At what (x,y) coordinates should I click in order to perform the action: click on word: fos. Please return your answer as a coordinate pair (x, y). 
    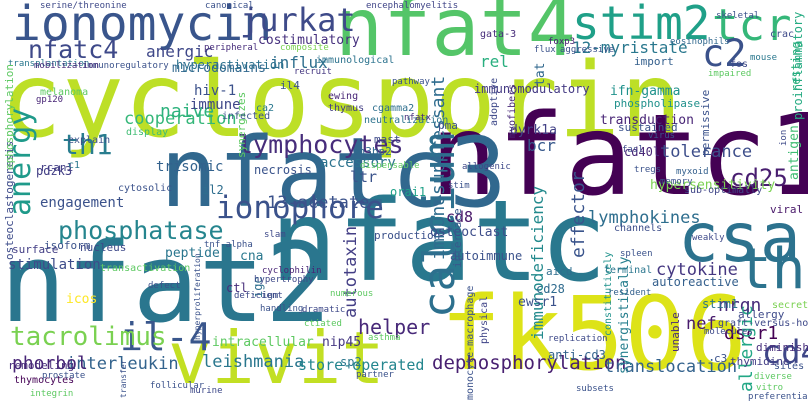
    Looking at the image, I should click on (739, 64).